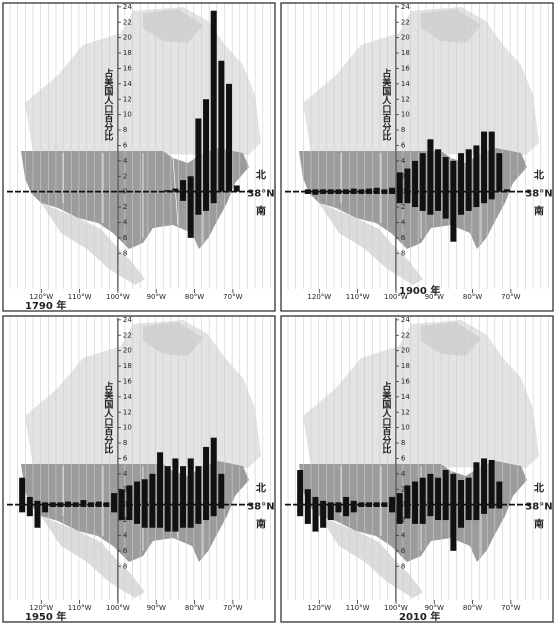  What do you see at coordinates (45, 305) in the screenshot?
I see `panel-title: 1790 年` at bounding box center [45, 305].